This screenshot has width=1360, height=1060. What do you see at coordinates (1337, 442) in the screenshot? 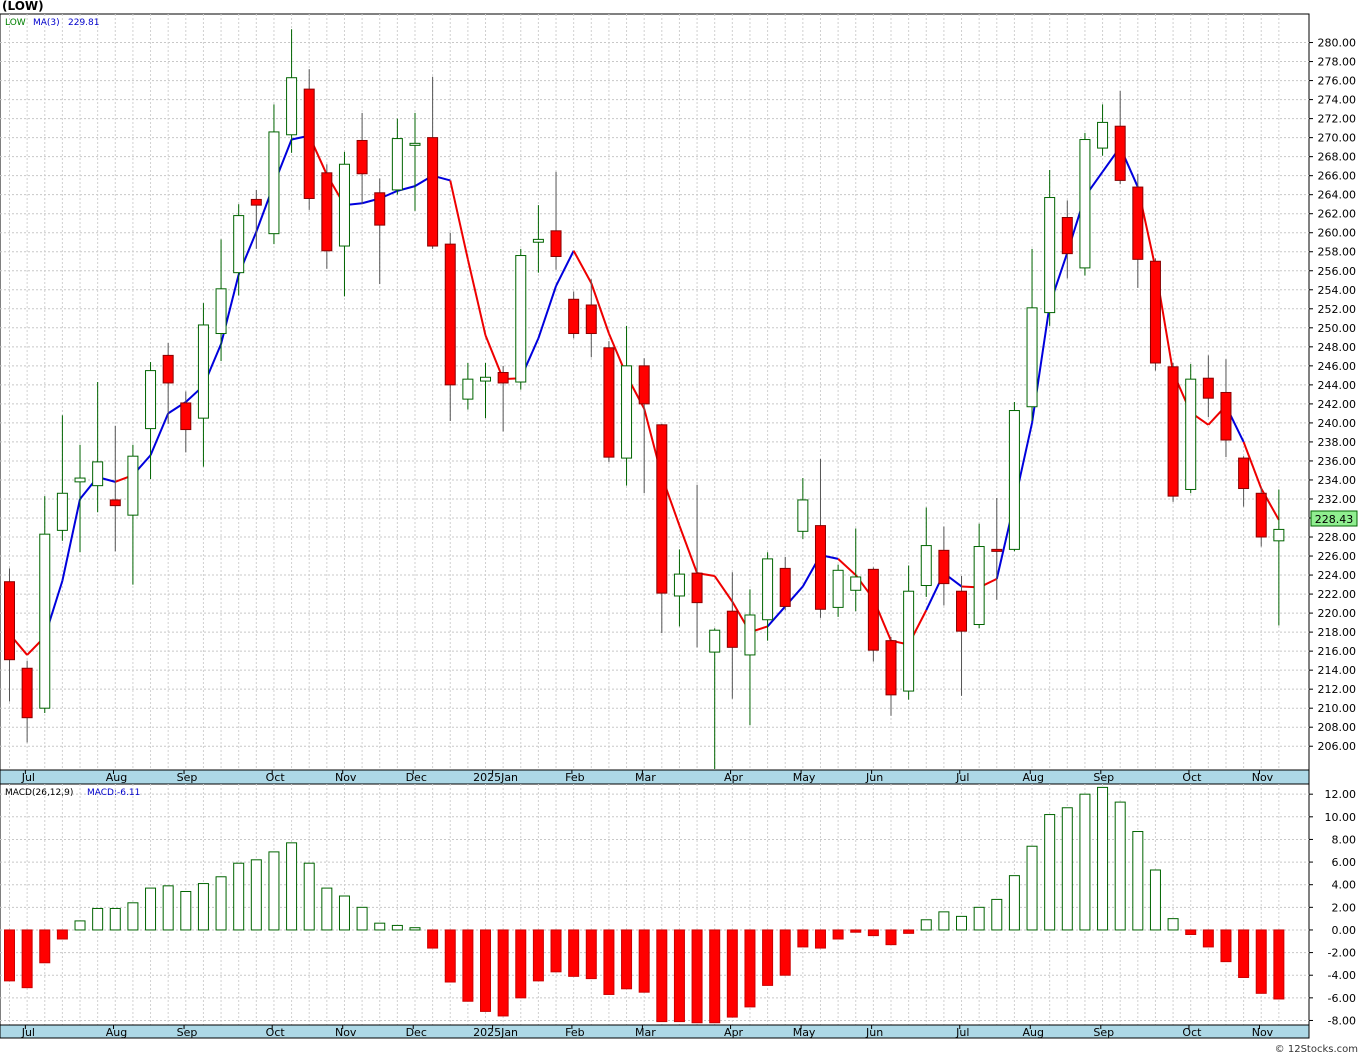
I see `price-y-tick-label: 238.00` at bounding box center [1337, 442].